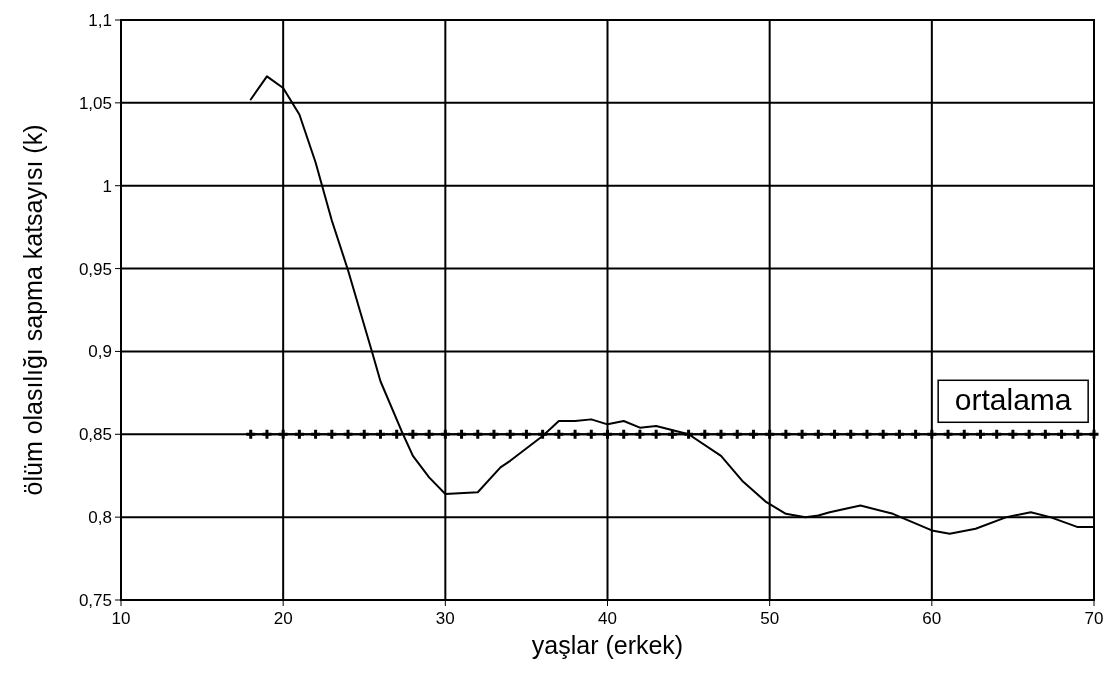 Image resolution: width=1112 pixels, height=678 pixels. Describe the element at coordinates (445, 618) in the screenshot. I see `x-tick-label: 30` at that location.